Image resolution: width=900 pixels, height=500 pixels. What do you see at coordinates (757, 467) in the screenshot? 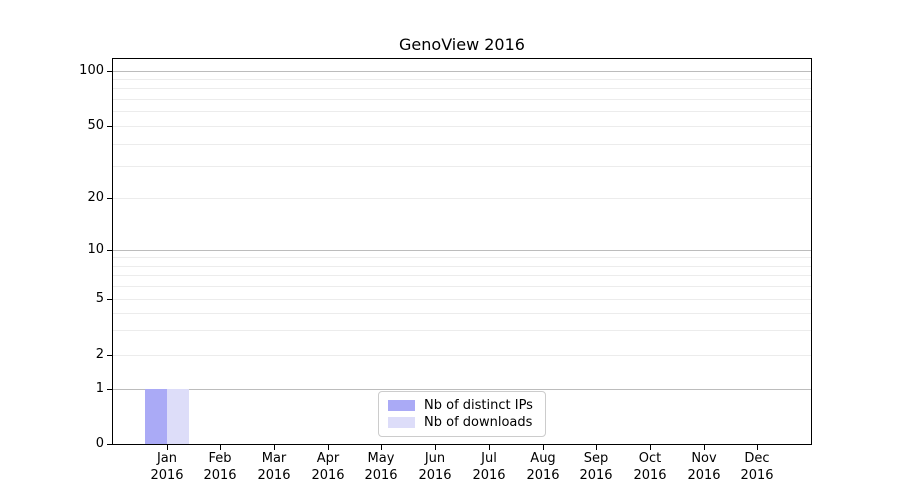
I see `x-tick-label-dec: Dec 2016` at bounding box center [757, 467].